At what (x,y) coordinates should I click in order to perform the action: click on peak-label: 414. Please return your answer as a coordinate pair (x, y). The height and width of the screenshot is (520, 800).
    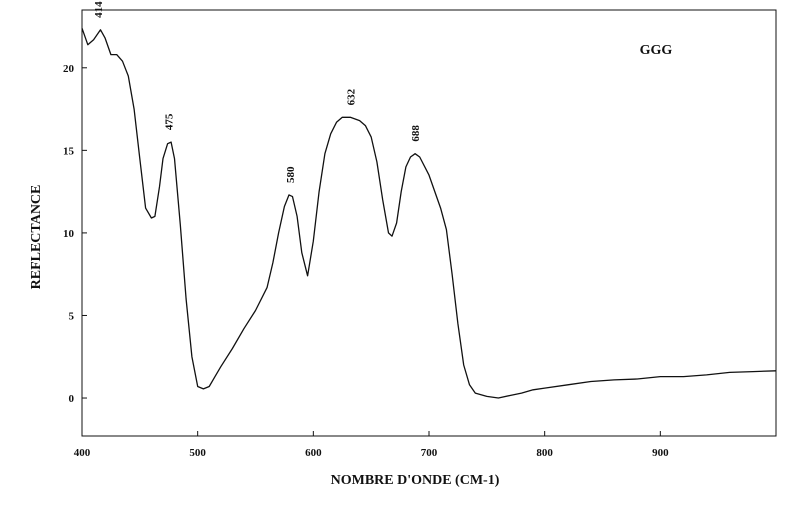
    Looking at the image, I should click on (99, 9).